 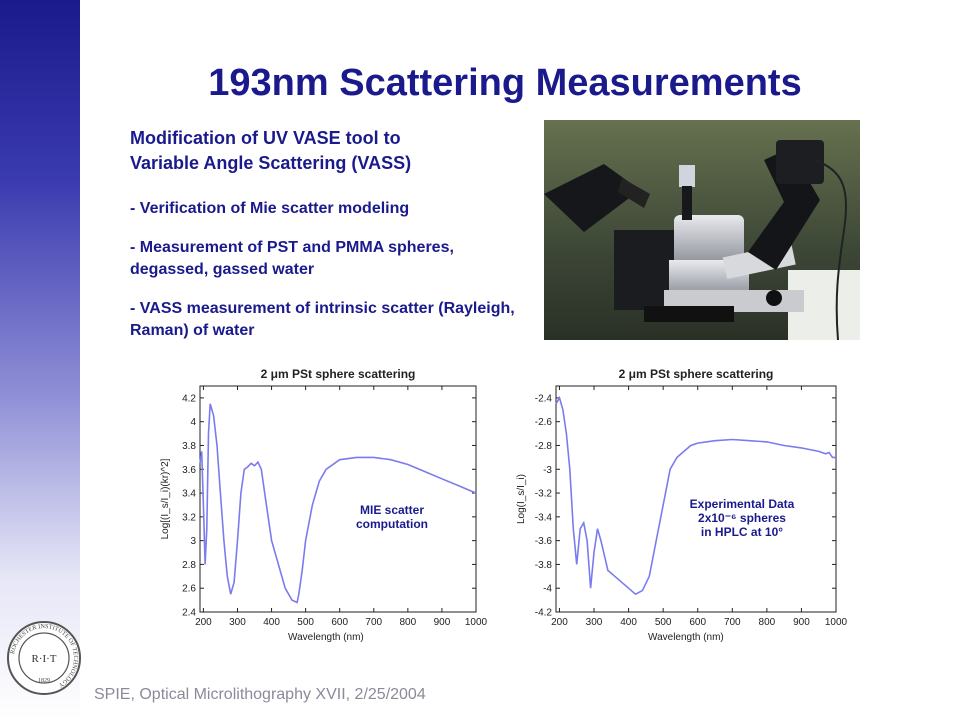 I want to click on y-axis-label: Log(I_s/I_i), so click(x=521, y=499).